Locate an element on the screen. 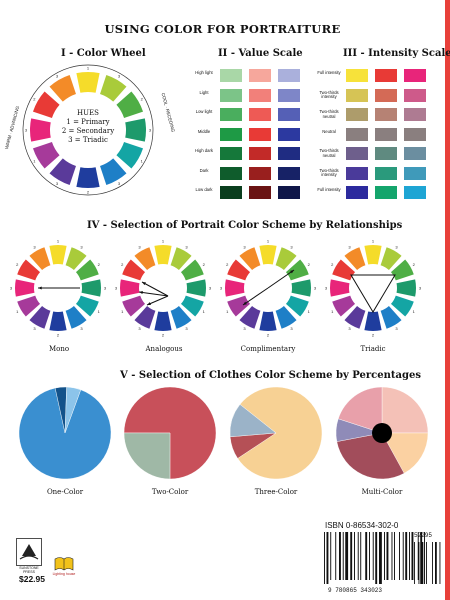 The height and width of the screenshot is (600, 450). triadic-triangle is located at coordinates (373, 293).